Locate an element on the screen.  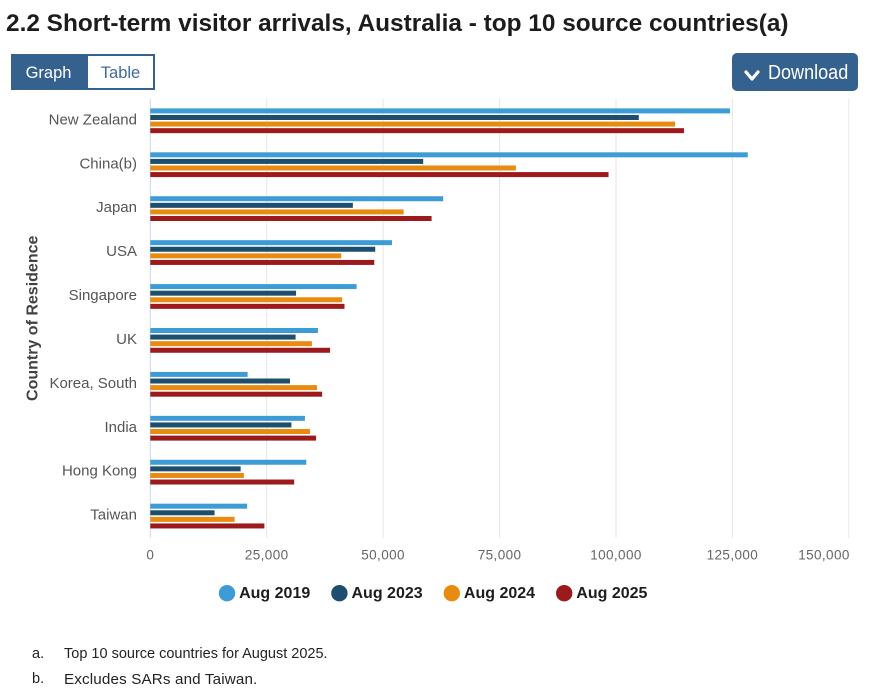
svg-text: Aug 2025 is located at coordinates (611, 593).